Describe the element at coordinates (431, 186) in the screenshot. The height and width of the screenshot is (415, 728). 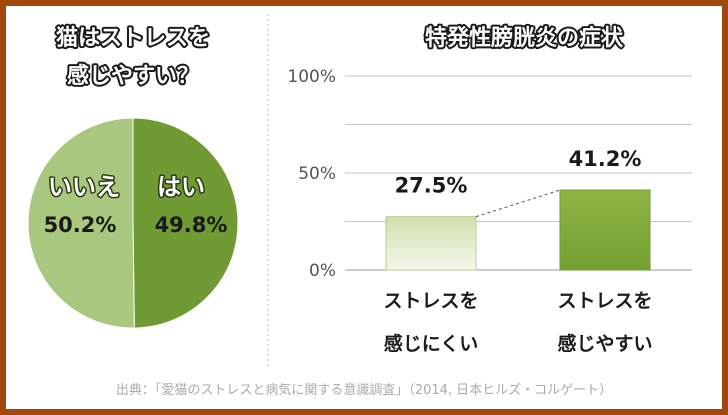
I see `bar-value-label-0: 27.5%` at that location.